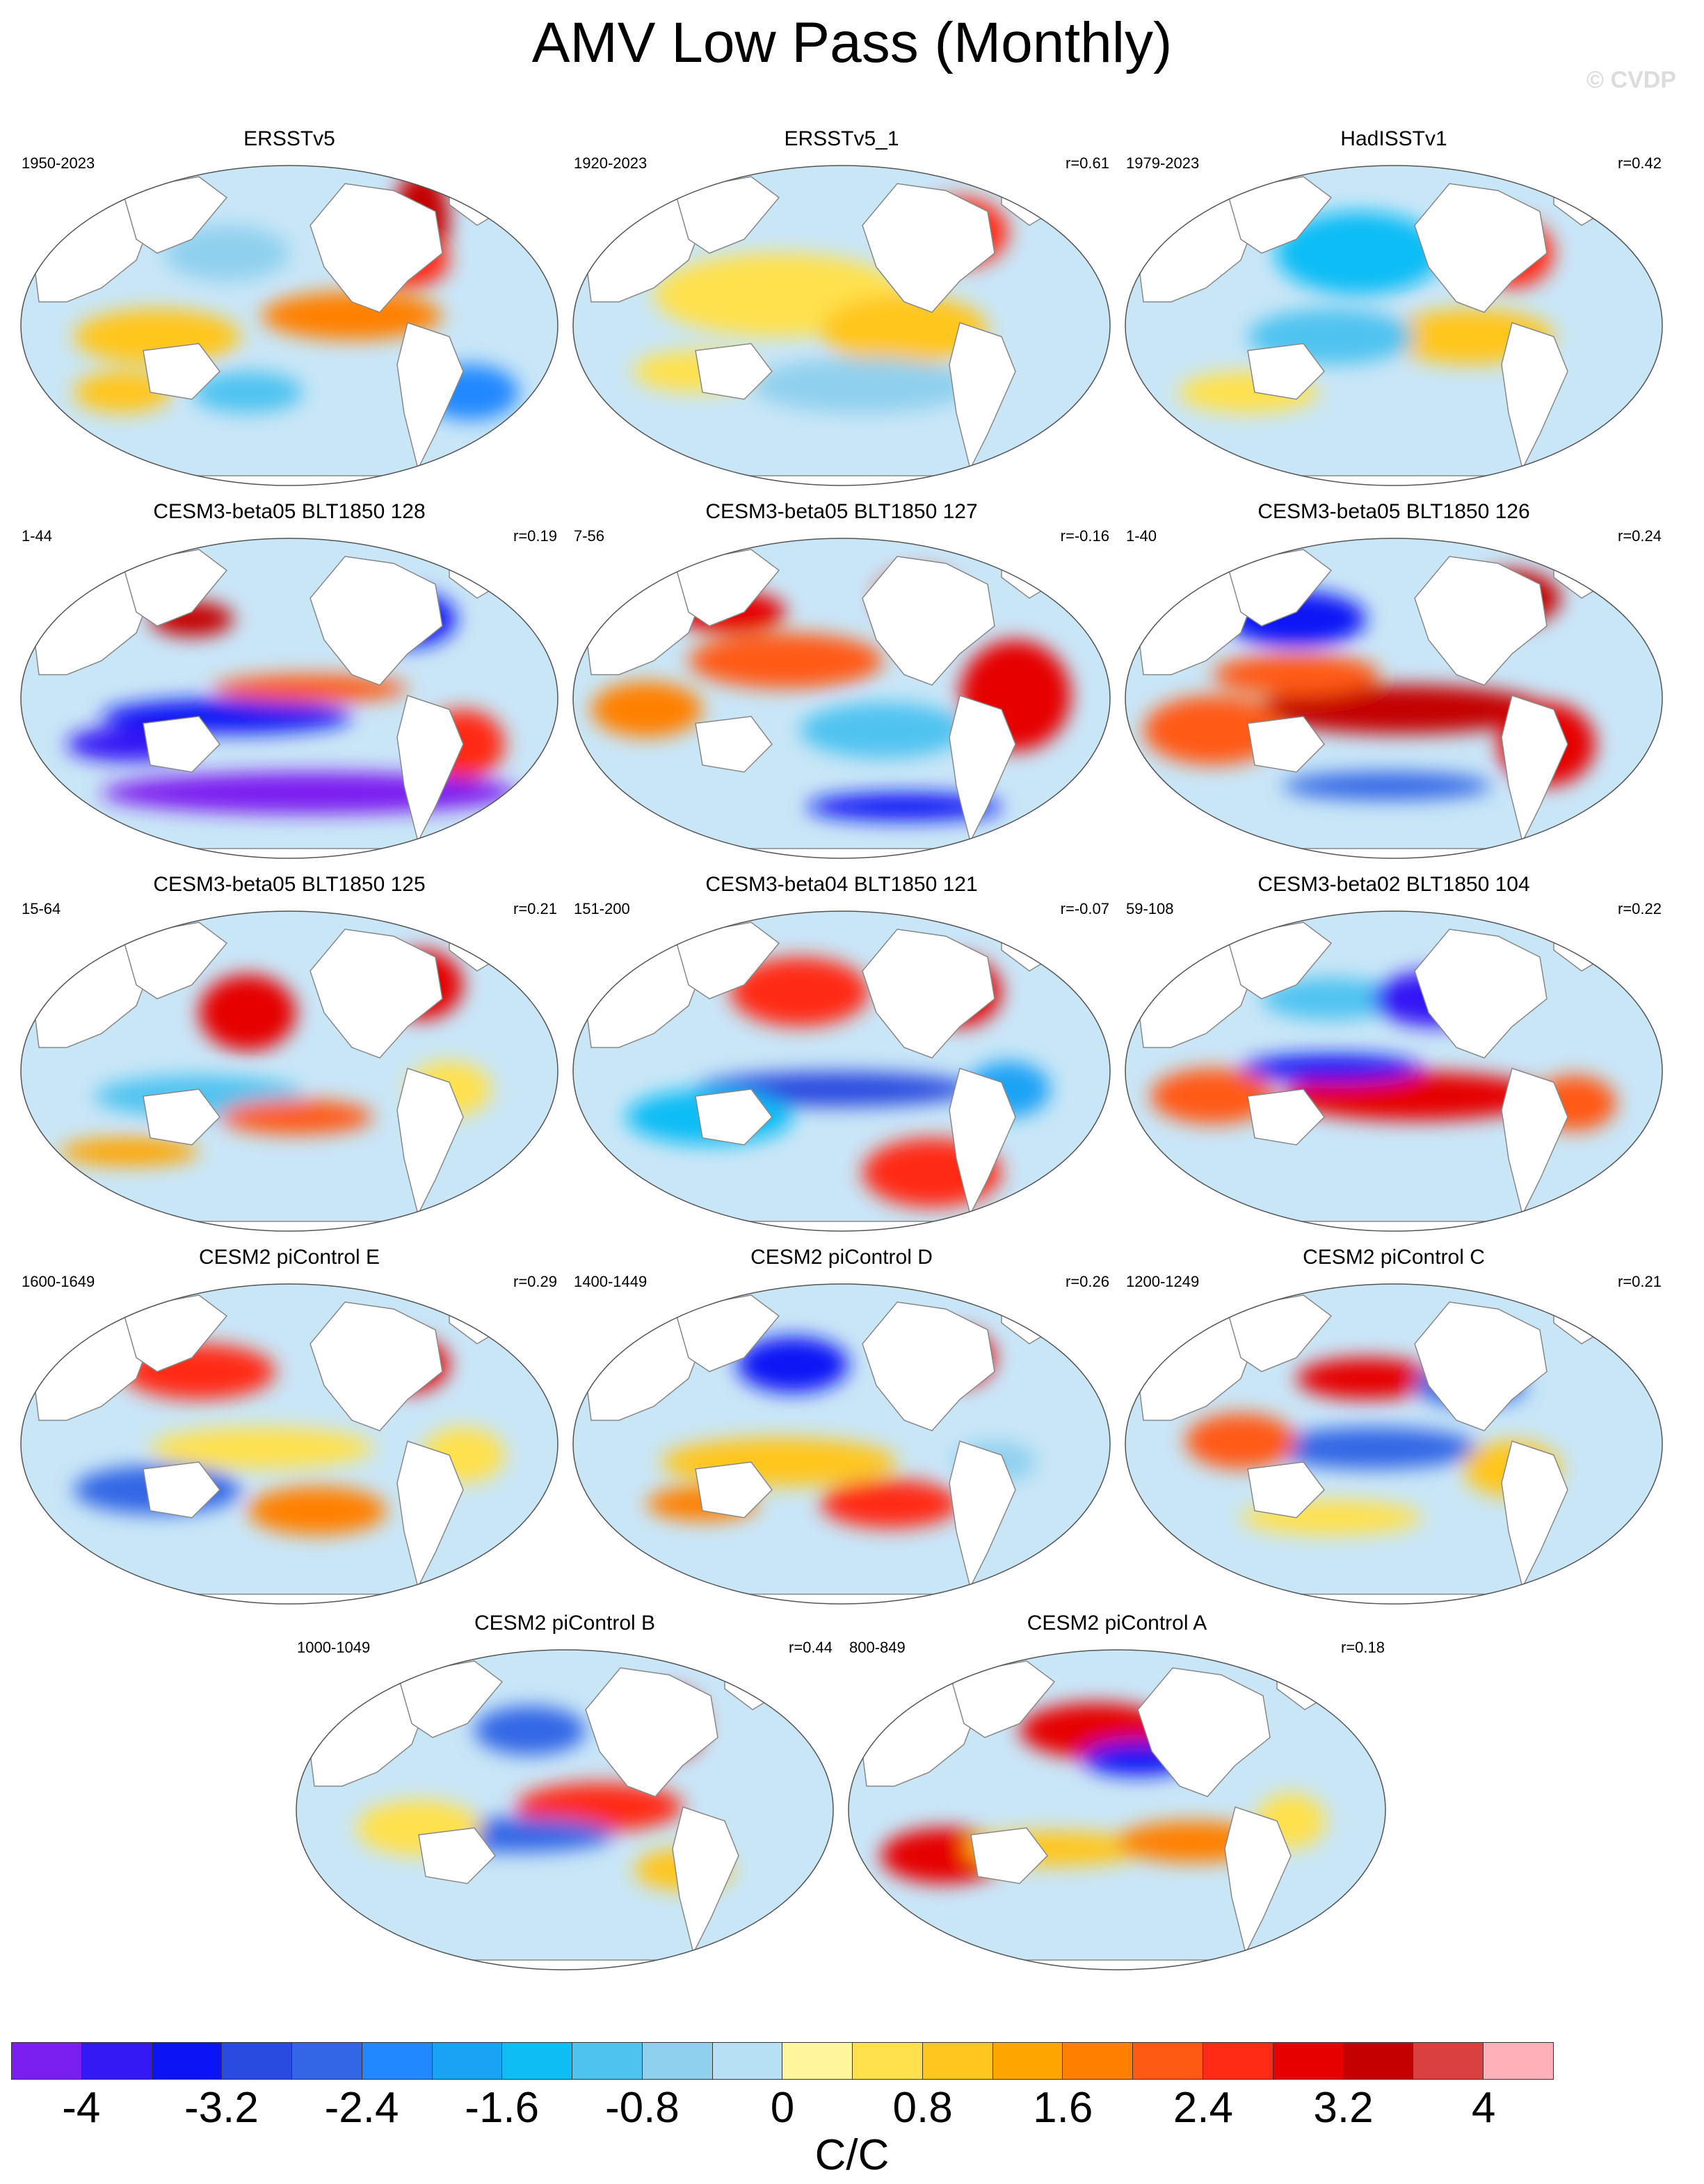 The image size is (1704, 2184). Describe the element at coordinates (1640, 908) in the screenshot. I see `panel-correlation: r=0.22` at that location.